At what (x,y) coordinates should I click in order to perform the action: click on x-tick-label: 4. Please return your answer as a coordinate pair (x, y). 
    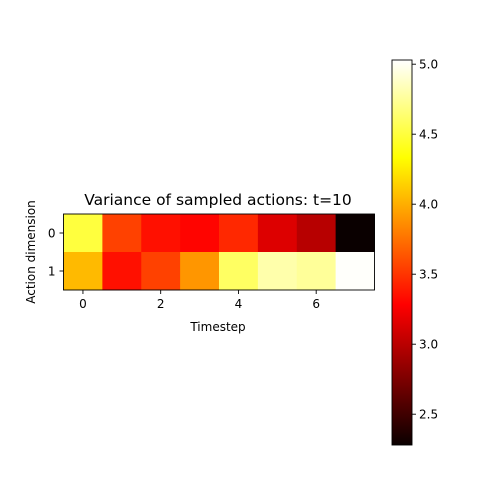
    Looking at the image, I should click on (239, 304).